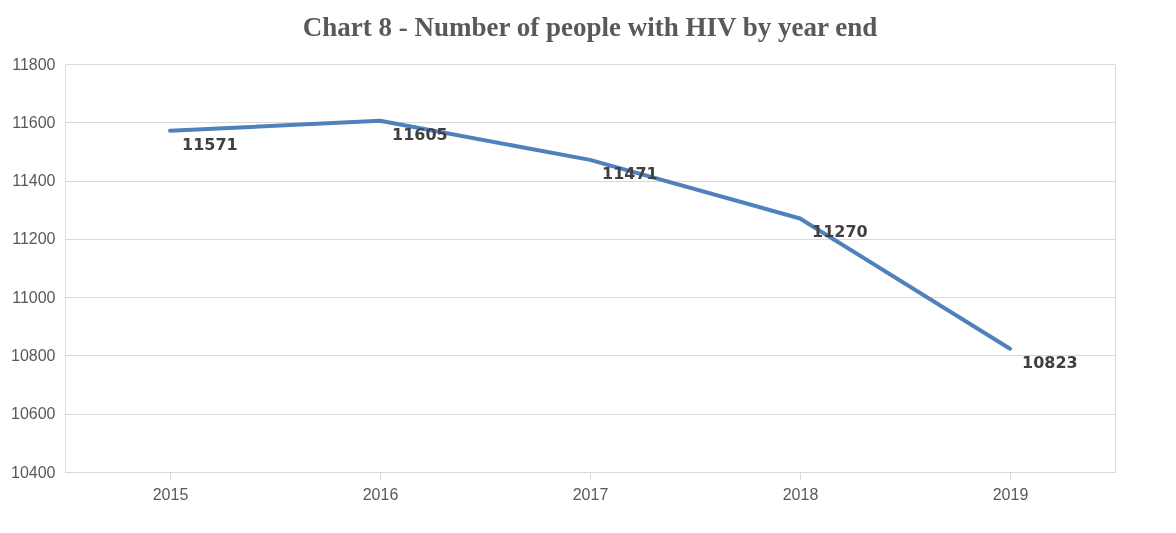 The image size is (1176, 533). What do you see at coordinates (800, 494) in the screenshot?
I see `x-tick-label: 2018` at bounding box center [800, 494].